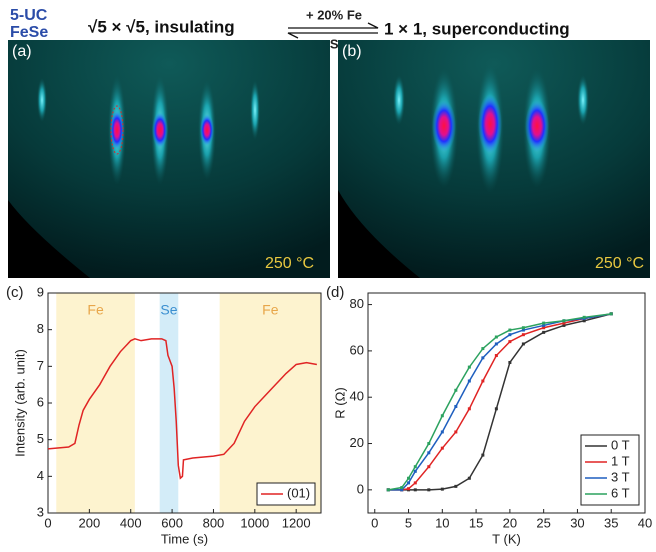 The height and width of the screenshot is (552, 656). What do you see at coordinates (19, 403) in the screenshot?
I see `y-axis-label: Intensity (arb. unit)` at bounding box center [19, 403].